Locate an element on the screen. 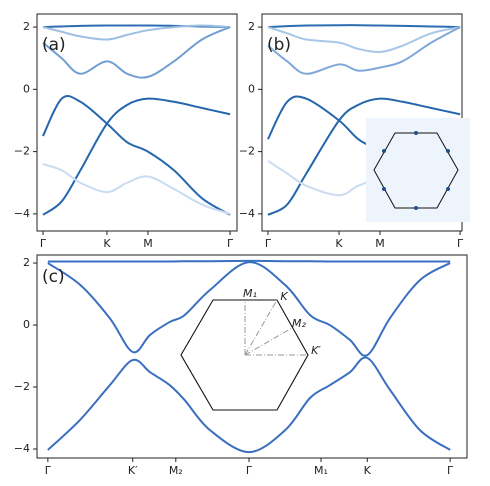 The height and width of the screenshot is (486, 490). inset-background is located at coordinates (418, 170).